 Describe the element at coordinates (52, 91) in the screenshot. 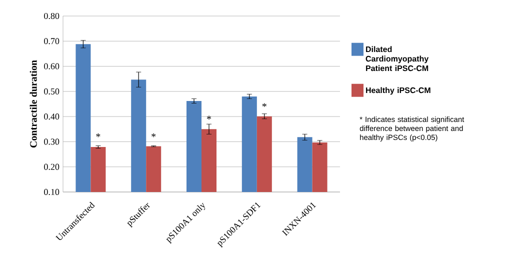

I see `y-tick-label: 0.50` at that location.